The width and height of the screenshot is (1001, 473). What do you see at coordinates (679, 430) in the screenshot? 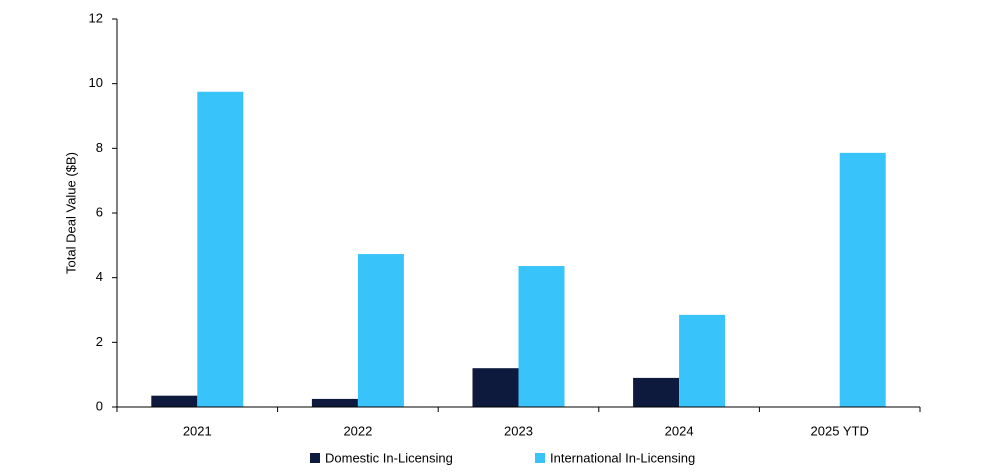
I see `x-tick-label: 2024` at bounding box center [679, 430].